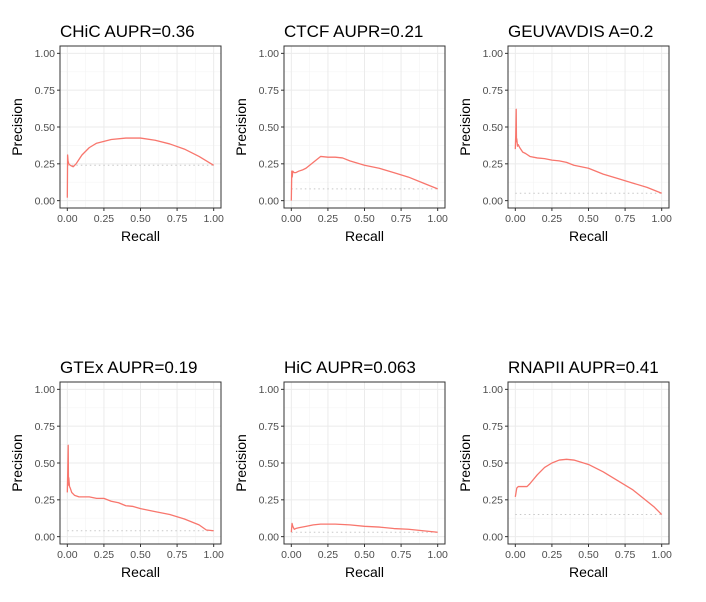 Image resolution: width=706 pixels, height=602 pixels. Describe the element at coordinates (353, 31) in the screenshot. I see `chart-title: CTCF AUPR=0.21` at that location.